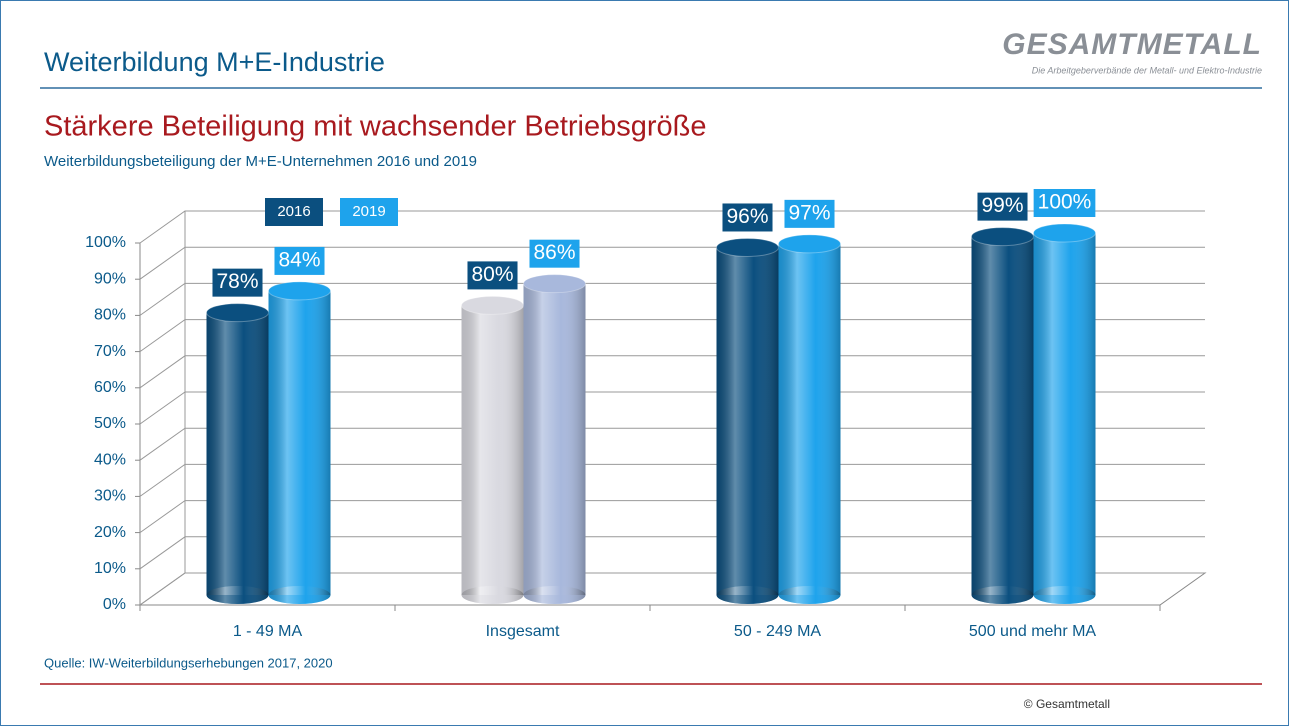 Image resolution: width=1289 pixels, height=726 pixels. Describe the element at coordinates (110, 315) in the screenshot. I see `y-tick-label: 80%` at that location.